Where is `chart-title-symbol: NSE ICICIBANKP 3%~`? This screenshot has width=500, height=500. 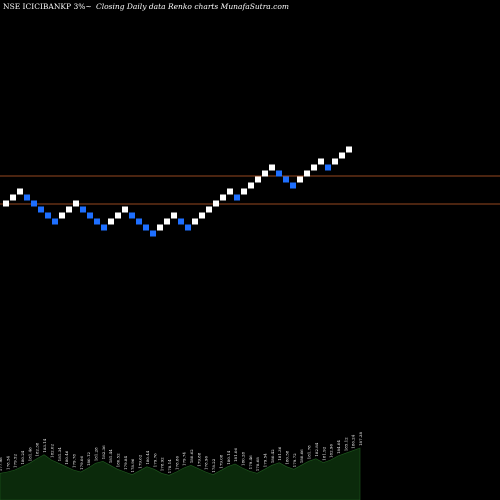 chart-title-symbol: NSE ICICIBANKP 3%~ is located at coordinates (47, 6).